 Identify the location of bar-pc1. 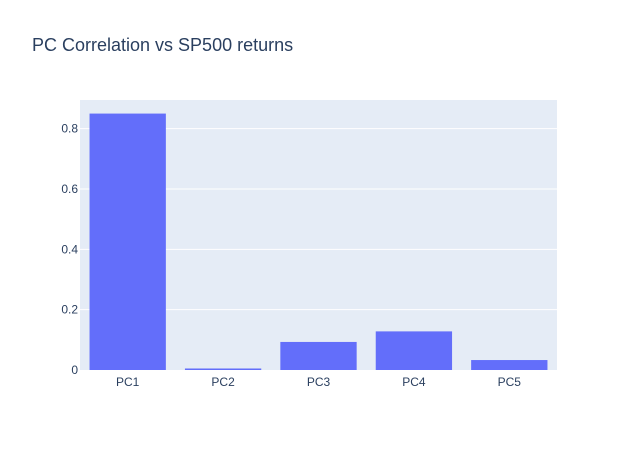
(127, 242).